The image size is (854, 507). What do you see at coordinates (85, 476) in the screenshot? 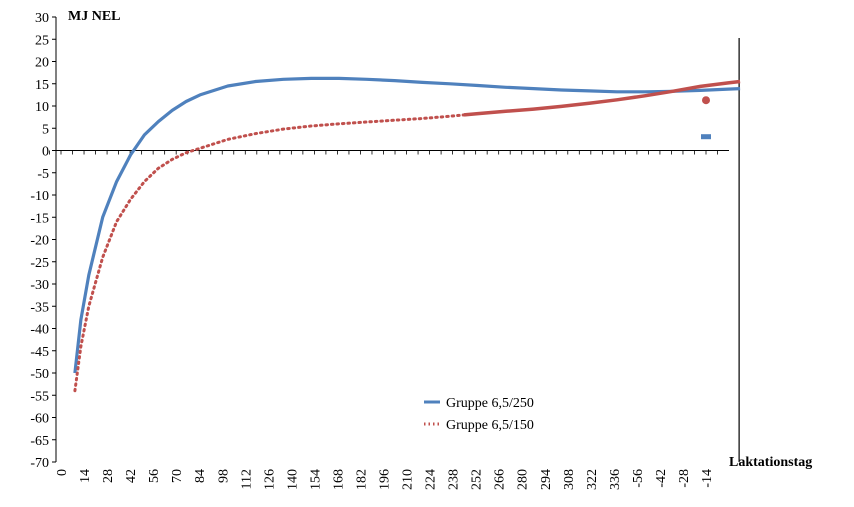
I see `x-tick-label: 14` at bounding box center [85, 476].